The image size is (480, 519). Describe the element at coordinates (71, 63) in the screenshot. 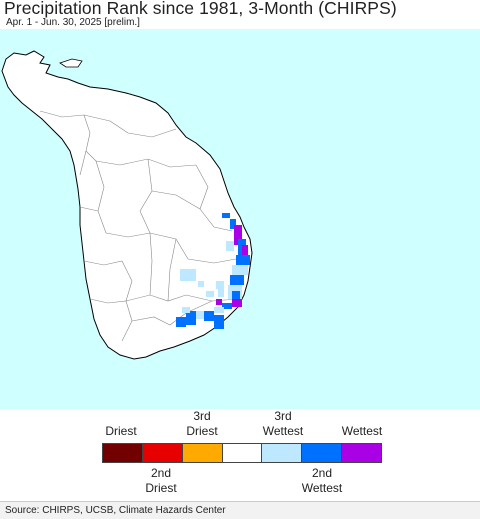

I see `northern-islet` at that location.